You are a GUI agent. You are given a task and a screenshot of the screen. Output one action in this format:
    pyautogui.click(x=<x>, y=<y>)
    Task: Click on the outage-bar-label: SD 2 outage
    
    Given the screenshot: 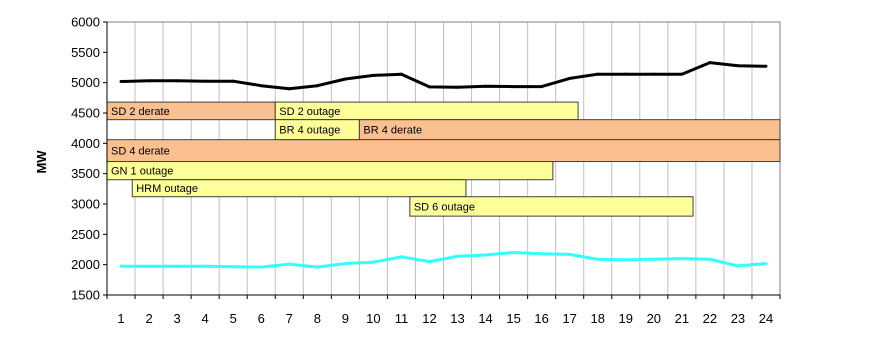 What is the action you would take?
    pyautogui.click(x=309, y=112)
    